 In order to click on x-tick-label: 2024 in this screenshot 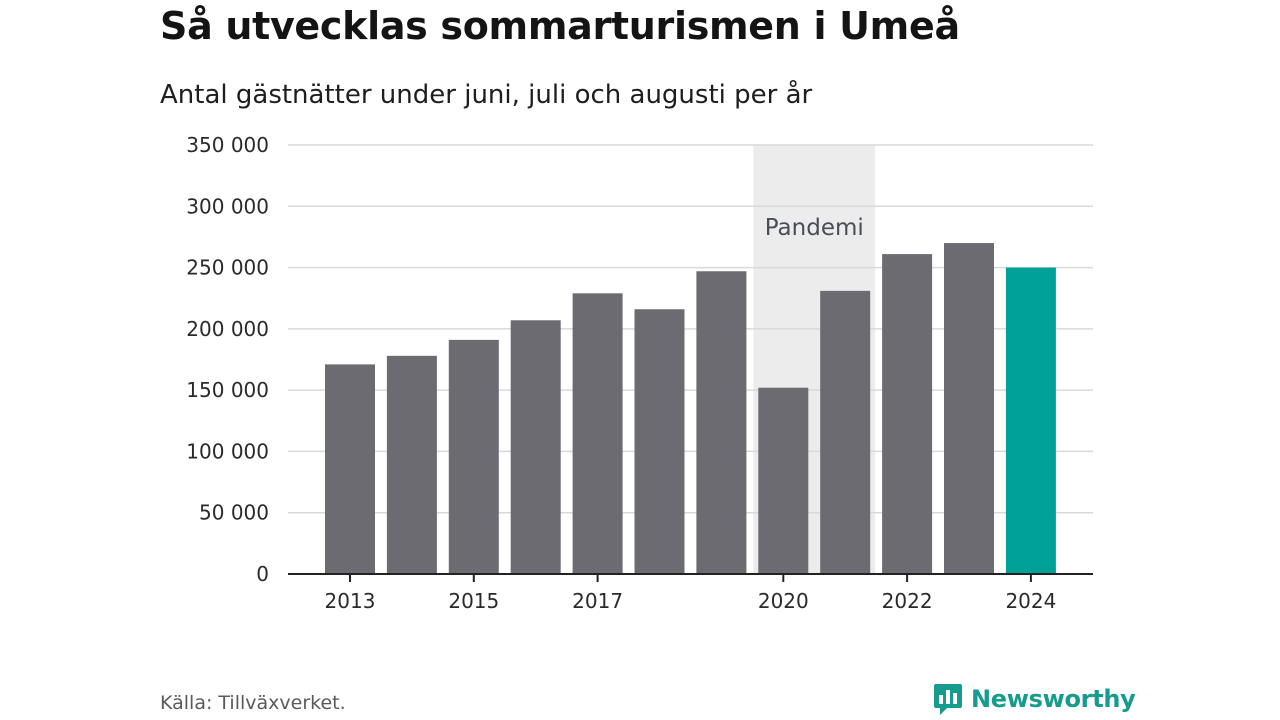, I will do `click(1030, 601)`.